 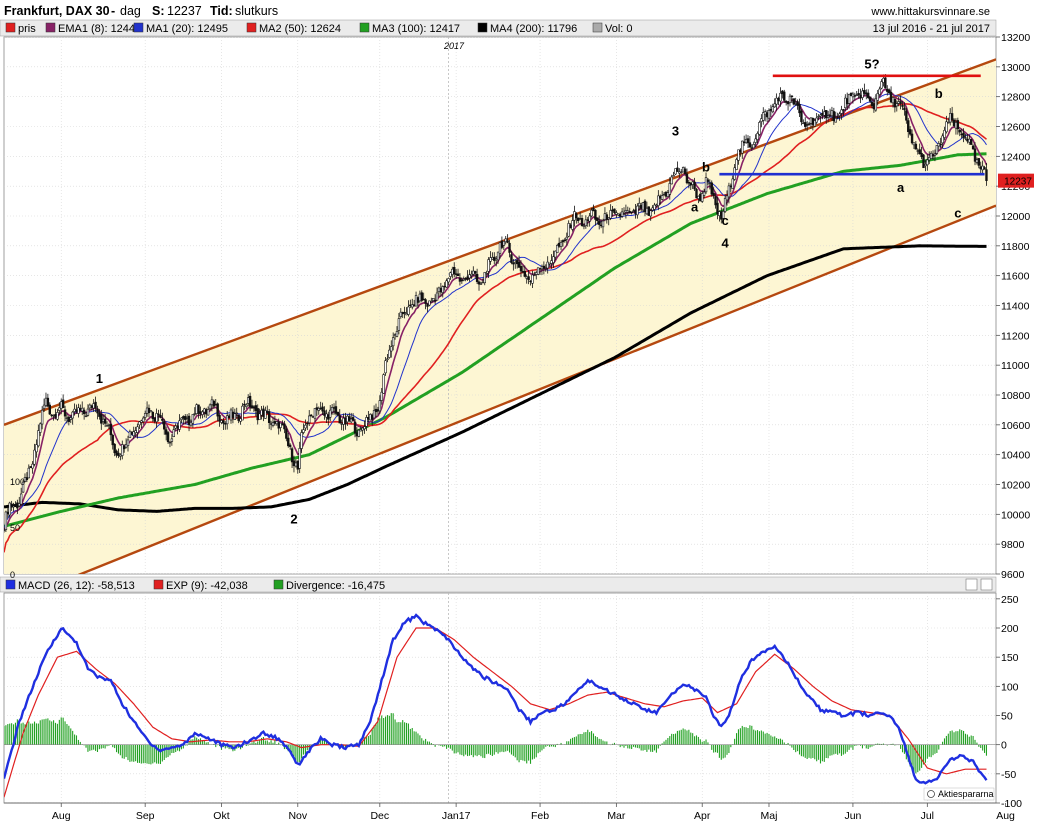 What do you see at coordinates (27, 29) in the screenshot?
I see `legend-label-0: pris` at bounding box center [27, 29].